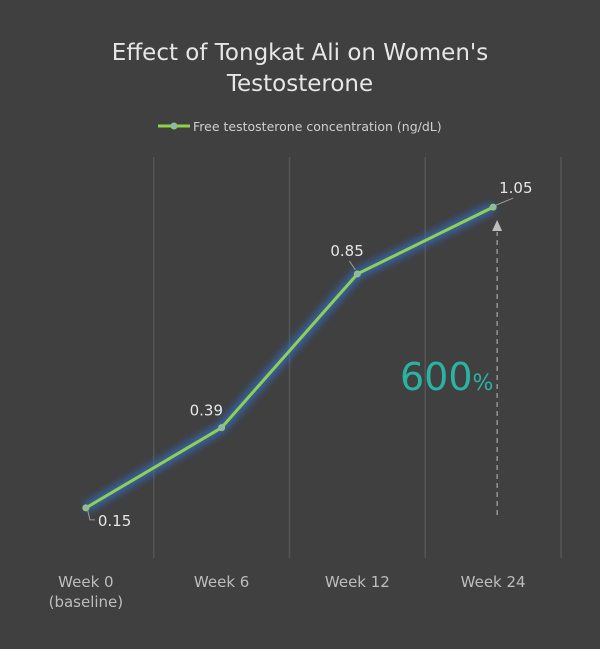 The width and height of the screenshot is (600, 649). I want to click on x-tick-label-line: Week 6, so click(221, 582).